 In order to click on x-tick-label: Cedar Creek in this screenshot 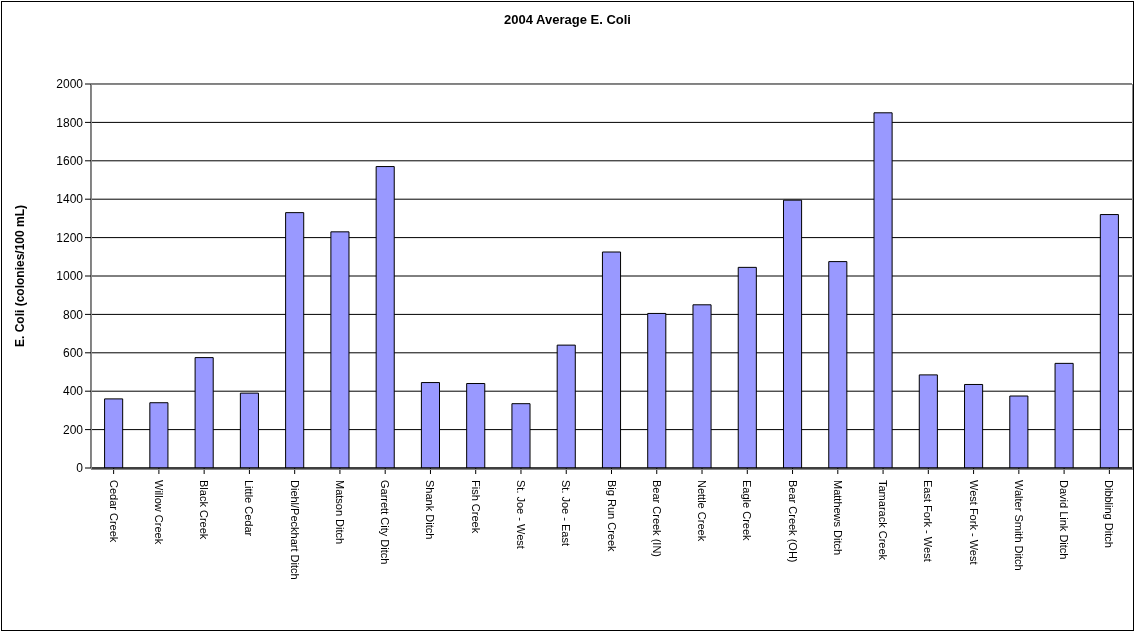, I will do `click(113, 511)`.